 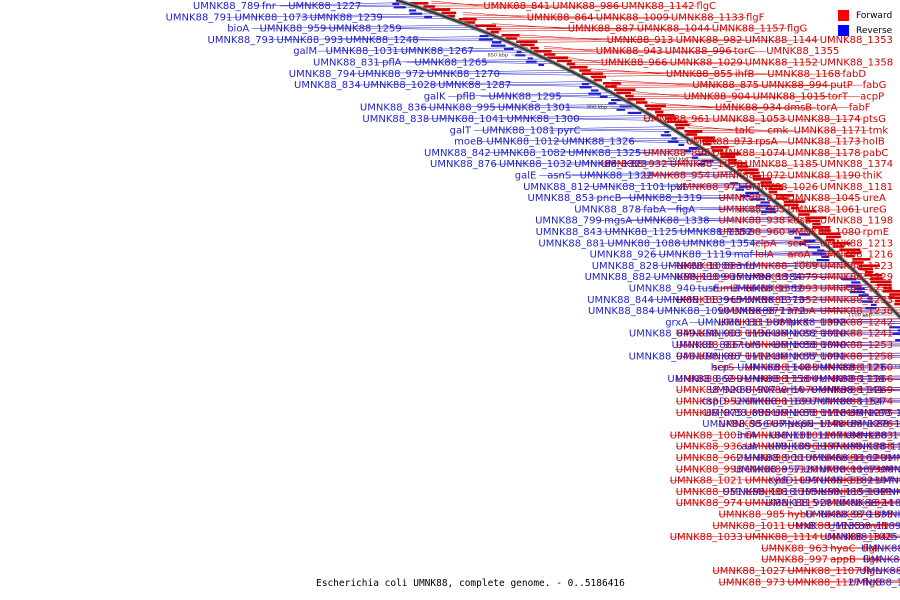 What do you see at coordinates (874, 30) in the screenshot?
I see `legend-reverse-label: Reverse` at bounding box center [874, 30].